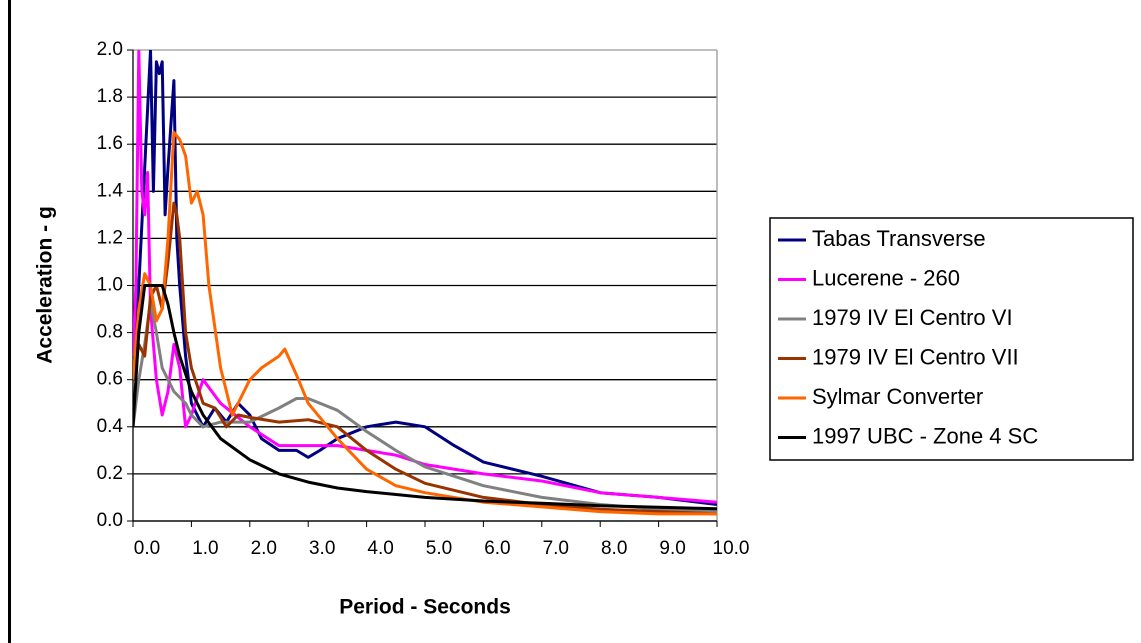 This screenshot has width=1141, height=643. What do you see at coordinates (897, 396) in the screenshot?
I see `legend-label: Sylmar Converter` at bounding box center [897, 396].